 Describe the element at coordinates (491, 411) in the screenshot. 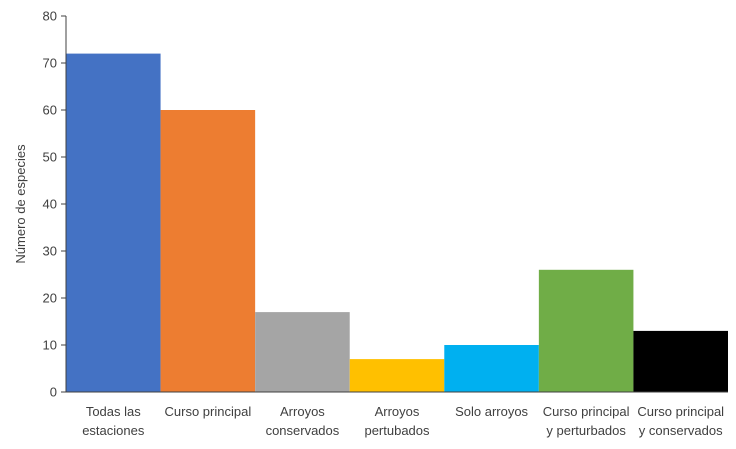

I see `x-category-label: Solo arroyos` at that location.